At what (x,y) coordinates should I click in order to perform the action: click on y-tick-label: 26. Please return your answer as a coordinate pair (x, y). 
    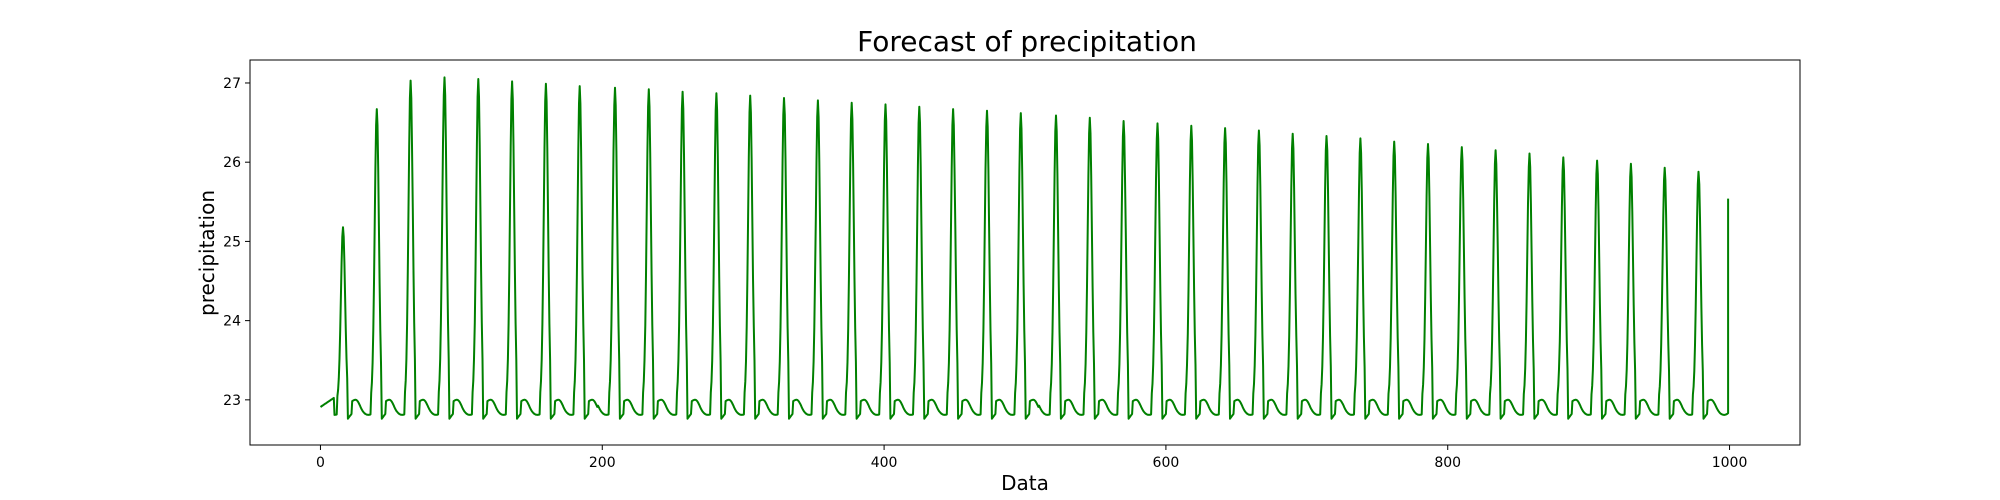
    Looking at the image, I should click on (232, 163).